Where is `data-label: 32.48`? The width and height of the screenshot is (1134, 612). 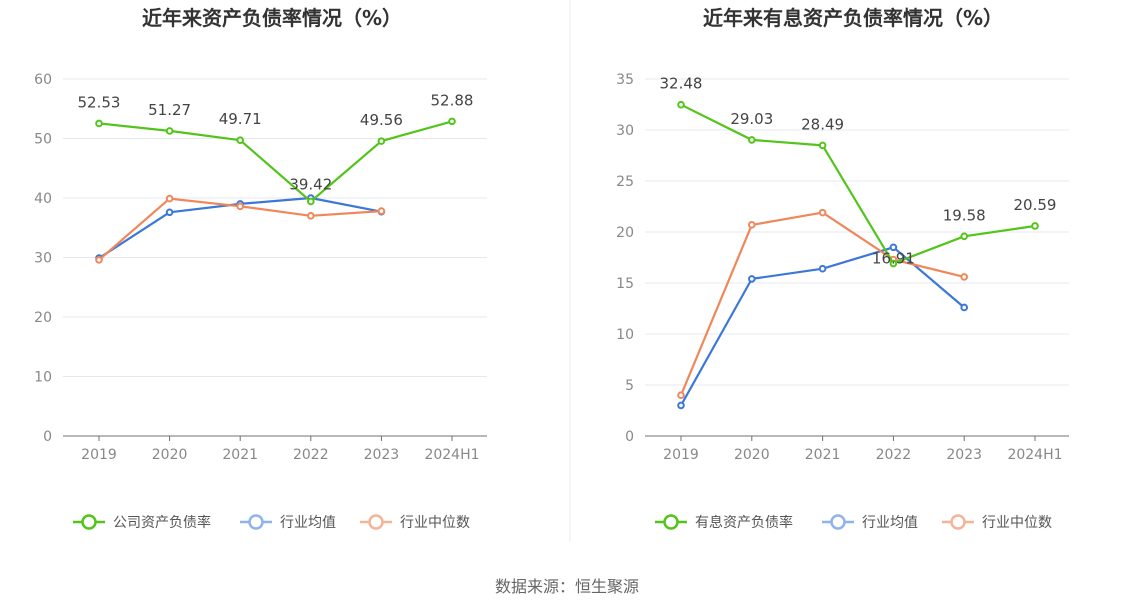
data-label: 32.48 is located at coordinates (681, 84).